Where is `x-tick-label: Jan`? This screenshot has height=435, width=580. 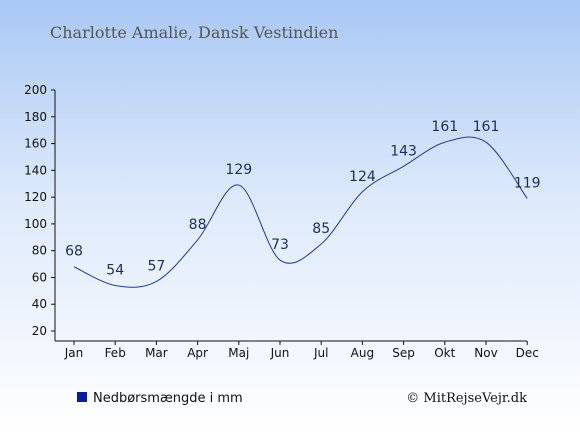 x-tick-label: Jan is located at coordinates (74, 353).